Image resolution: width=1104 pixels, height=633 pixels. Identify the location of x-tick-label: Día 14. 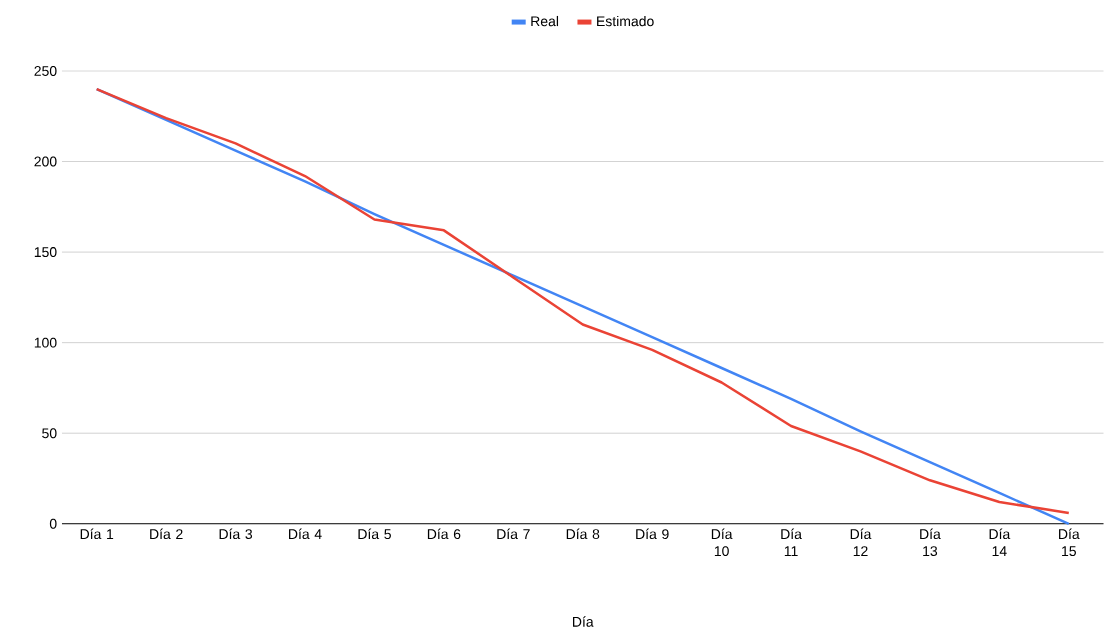
(1000, 542).